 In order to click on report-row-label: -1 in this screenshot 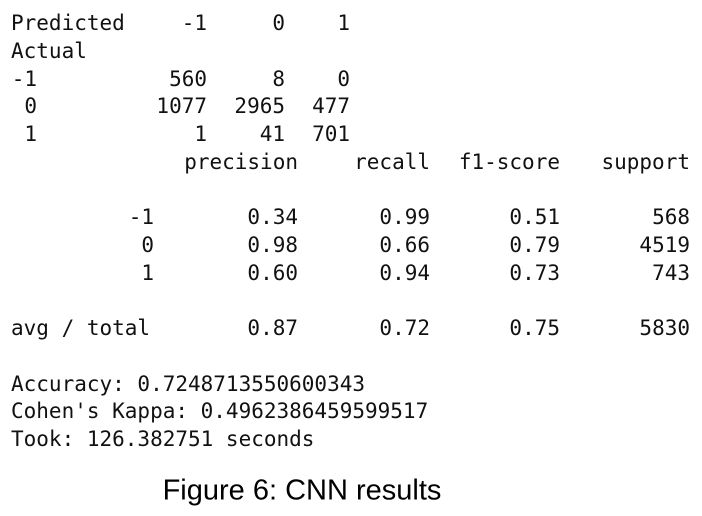, I will do `click(141, 217)`.